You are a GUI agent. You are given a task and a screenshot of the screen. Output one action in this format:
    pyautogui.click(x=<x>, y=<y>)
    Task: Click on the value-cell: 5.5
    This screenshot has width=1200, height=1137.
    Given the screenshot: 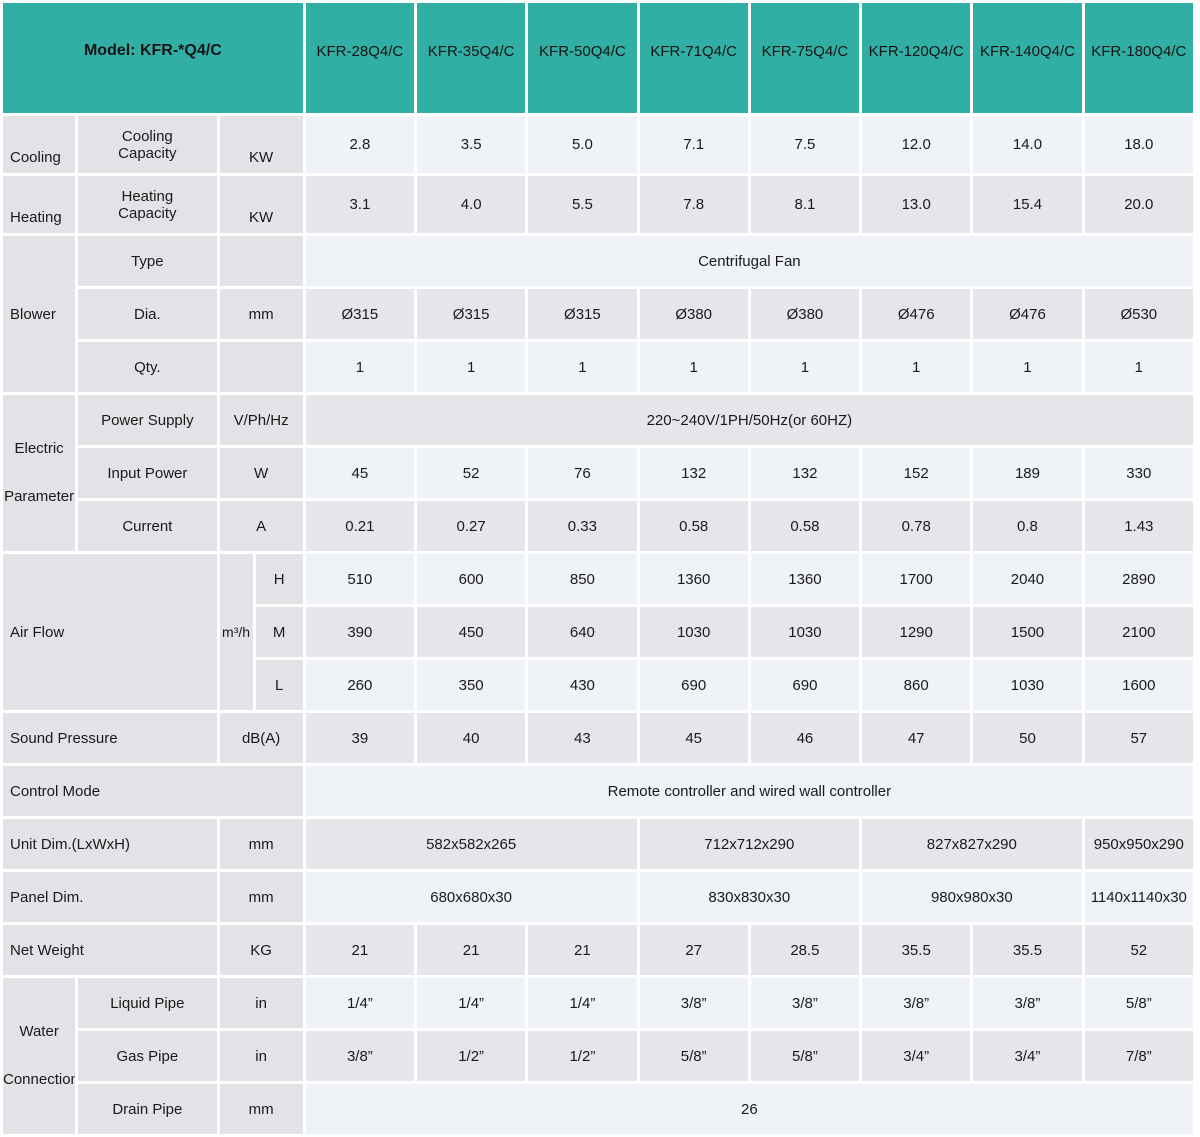 What is the action you would take?
    pyautogui.click(x=582, y=204)
    